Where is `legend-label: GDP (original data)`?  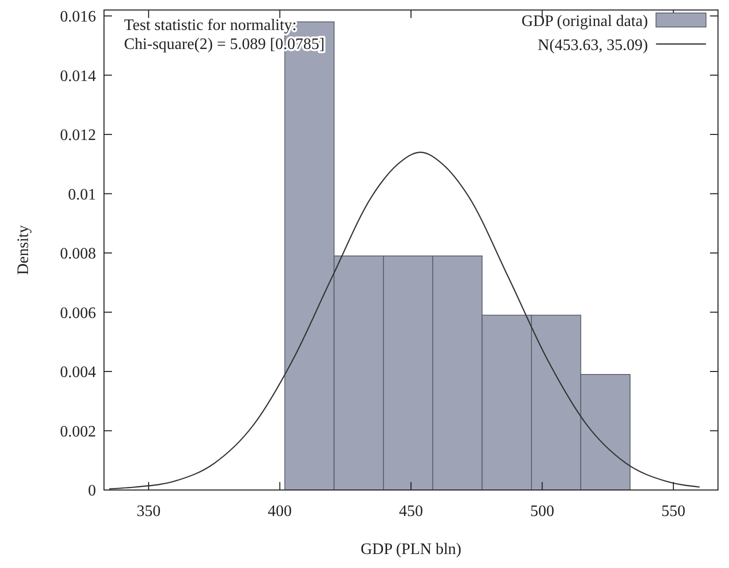 legend-label: GDP (original data) is located at coordinates (585, 21).